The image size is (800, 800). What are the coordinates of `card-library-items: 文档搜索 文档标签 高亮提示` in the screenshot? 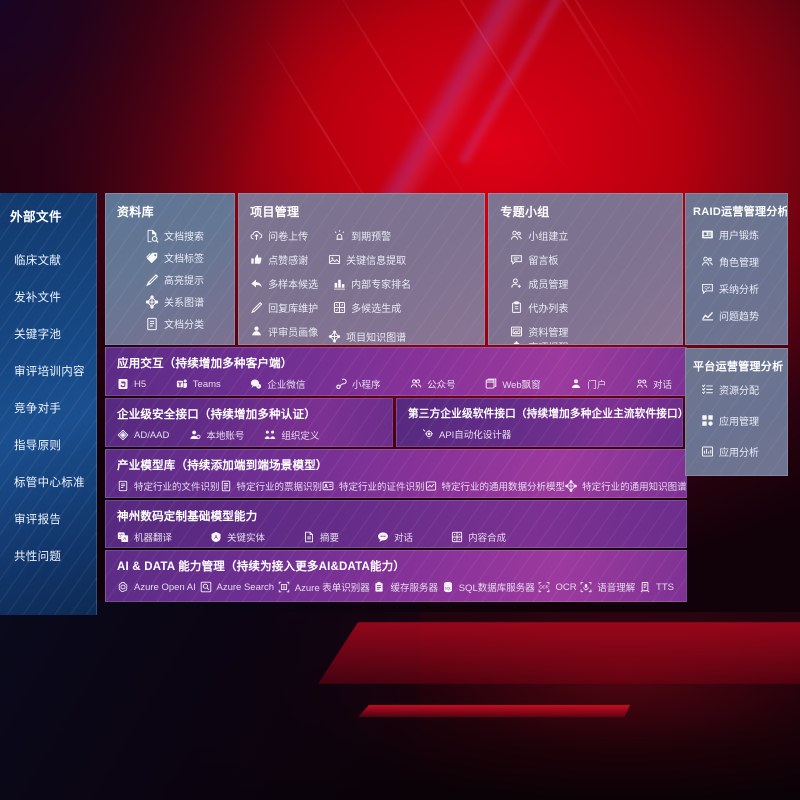 It's located at (170, 279).